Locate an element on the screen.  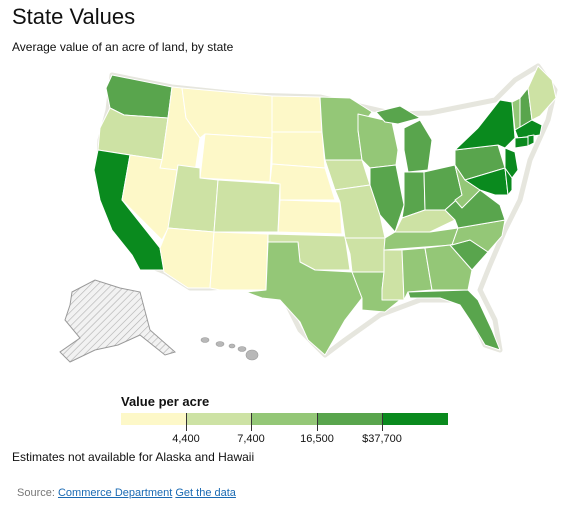
legend-ticks is located at coordinates (284, 423).